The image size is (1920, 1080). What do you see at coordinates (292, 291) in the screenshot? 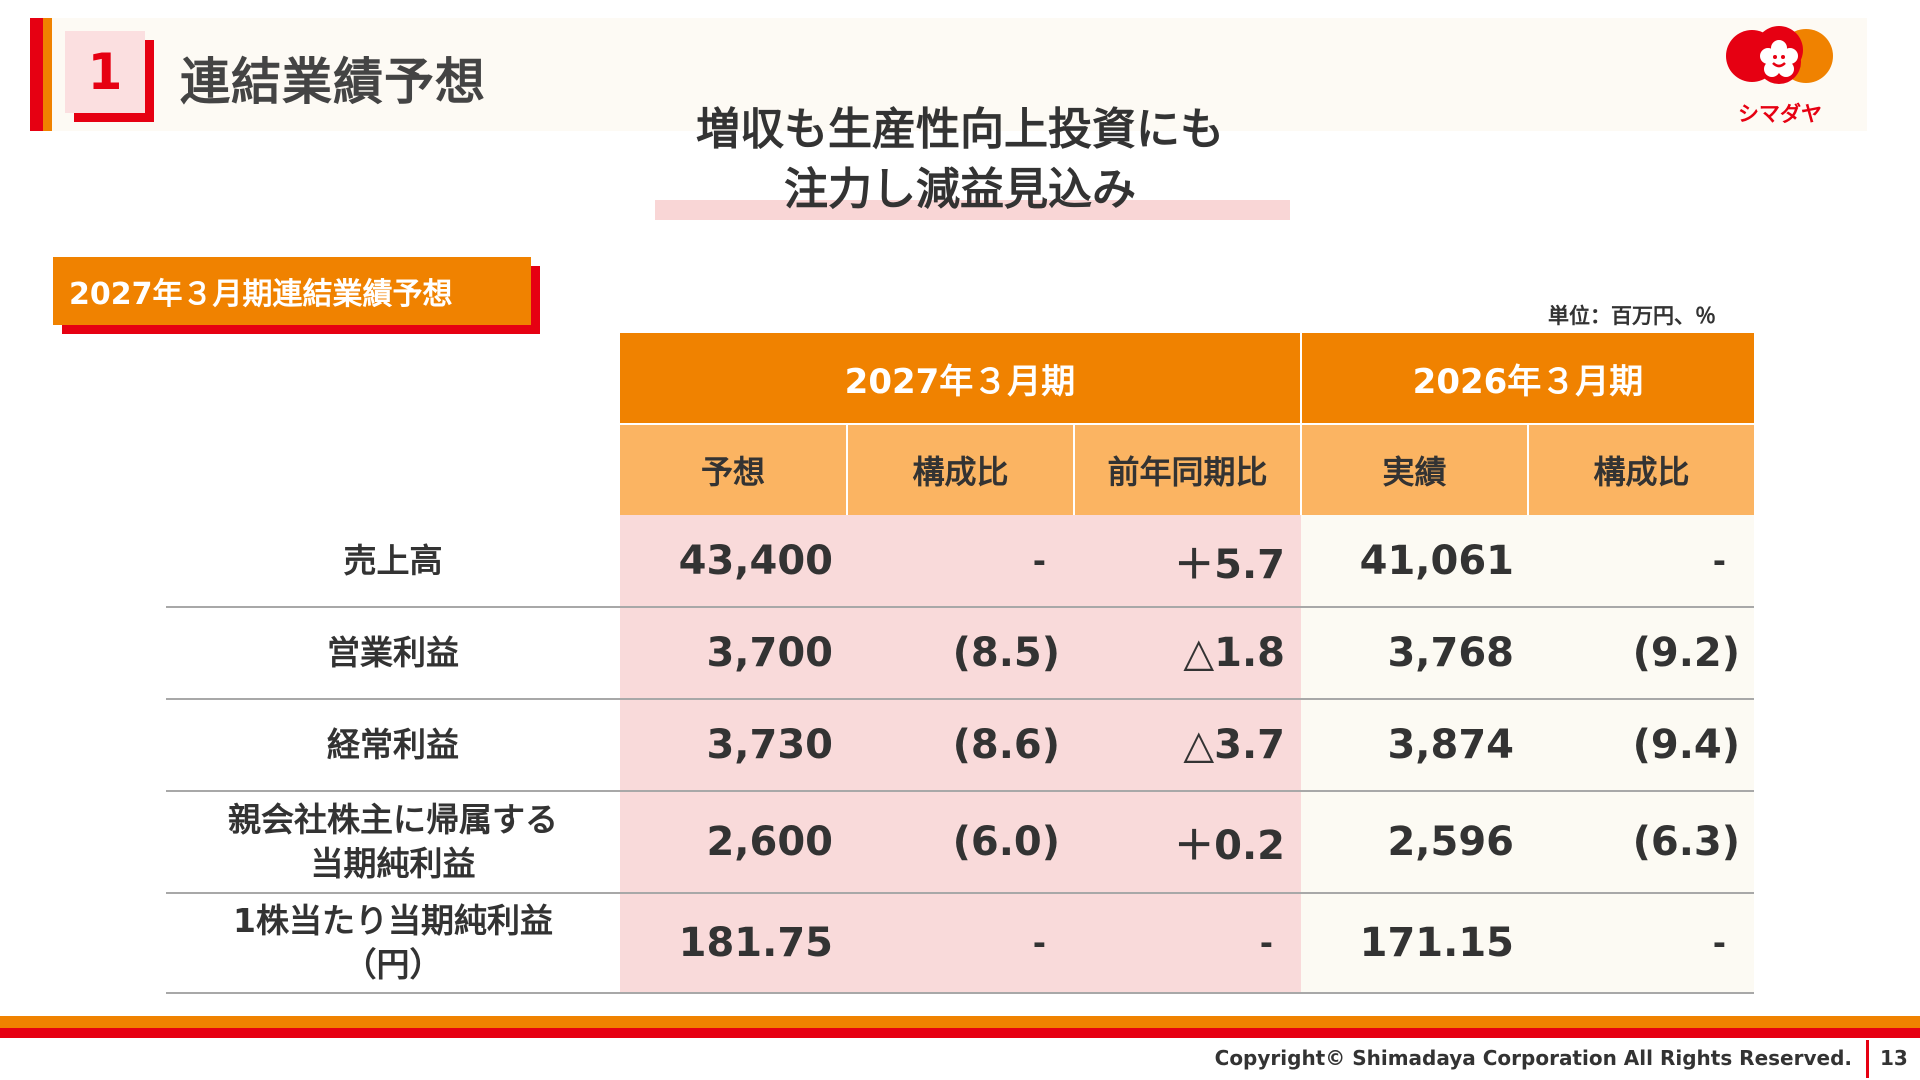
I see `subtitle-label: 2027年３月期連結業績予想` at bounding box center [292, 291].